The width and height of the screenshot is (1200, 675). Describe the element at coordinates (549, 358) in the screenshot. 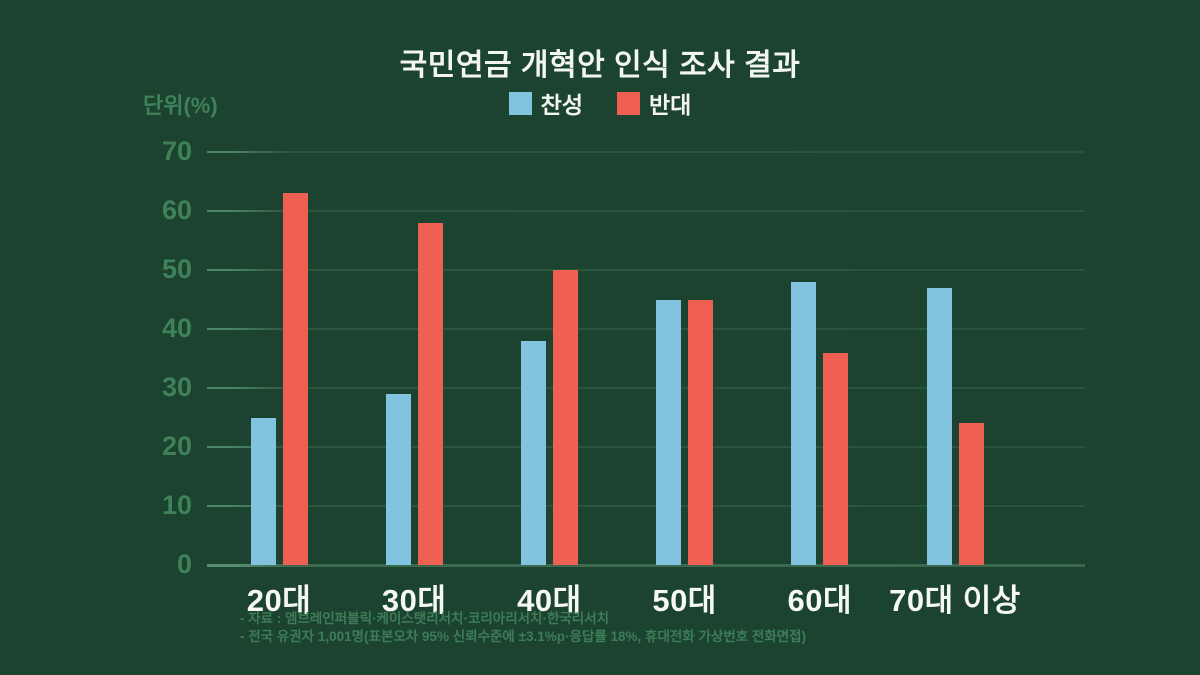

I see `bar-group-40대` at that location.